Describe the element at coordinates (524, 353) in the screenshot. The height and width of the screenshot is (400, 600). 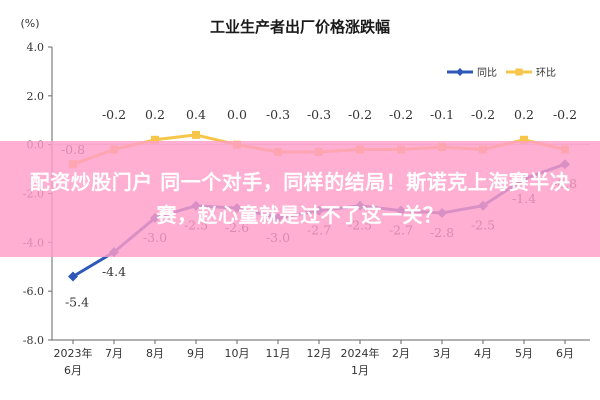
I see `x-tick-label: 5月` at that location.